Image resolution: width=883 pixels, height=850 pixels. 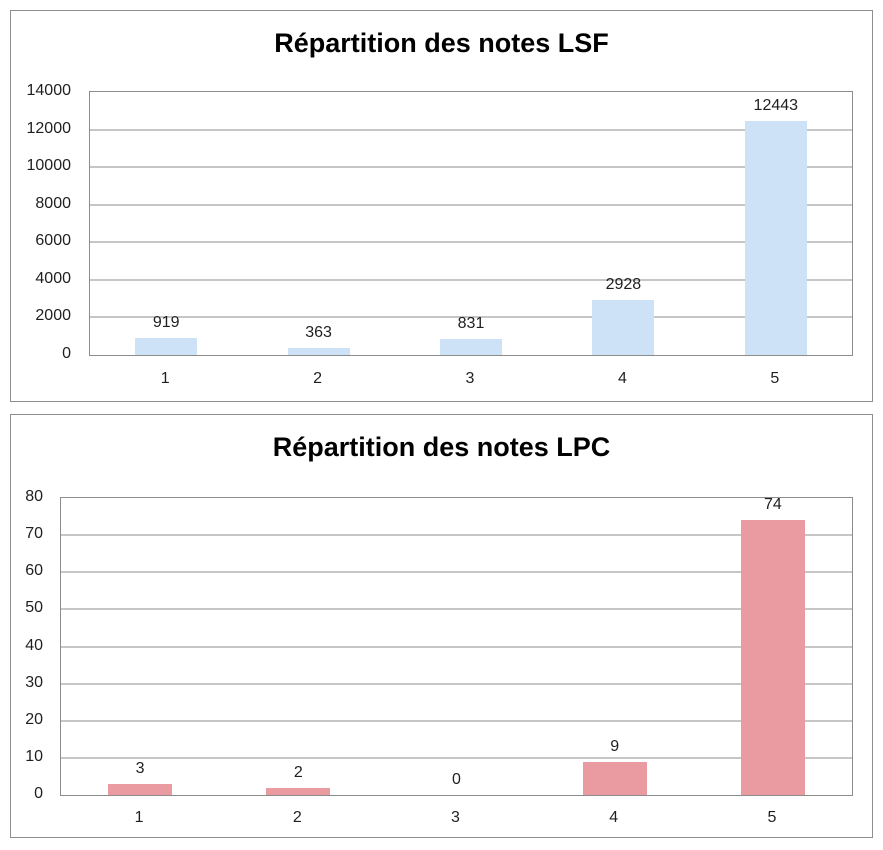 What do you see at coordinates (623, 284) in the screenshot?
I see `data-label: 2928` at bounding box center [623, 284].